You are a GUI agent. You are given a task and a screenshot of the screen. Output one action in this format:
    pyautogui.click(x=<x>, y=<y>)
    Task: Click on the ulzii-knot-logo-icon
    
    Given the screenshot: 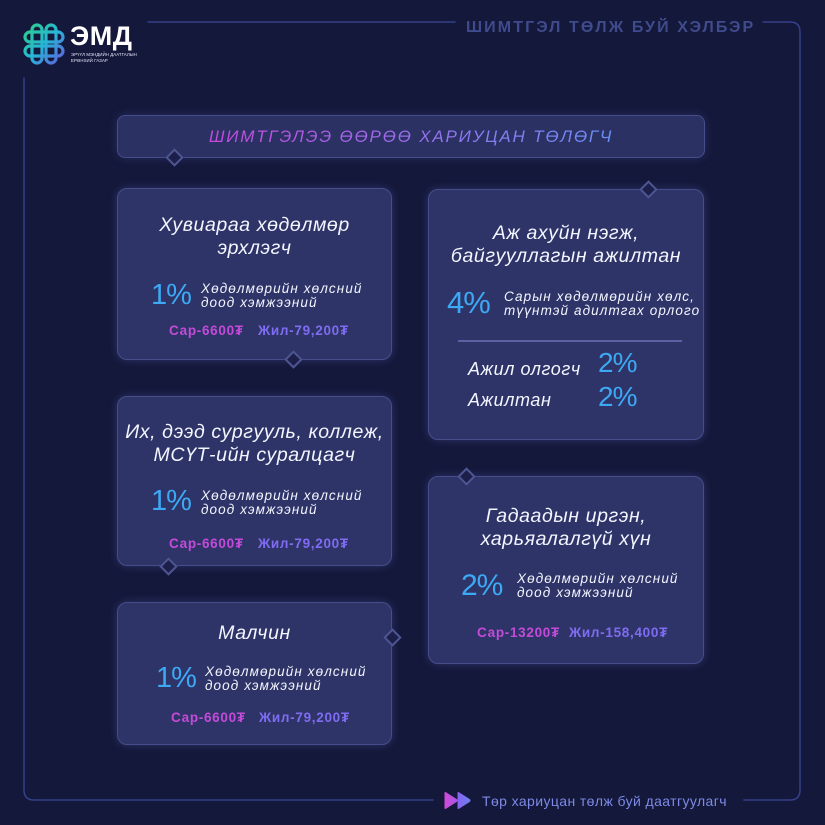 What is the action you would take?
    pyautogui.click(x=44, y=44)
    